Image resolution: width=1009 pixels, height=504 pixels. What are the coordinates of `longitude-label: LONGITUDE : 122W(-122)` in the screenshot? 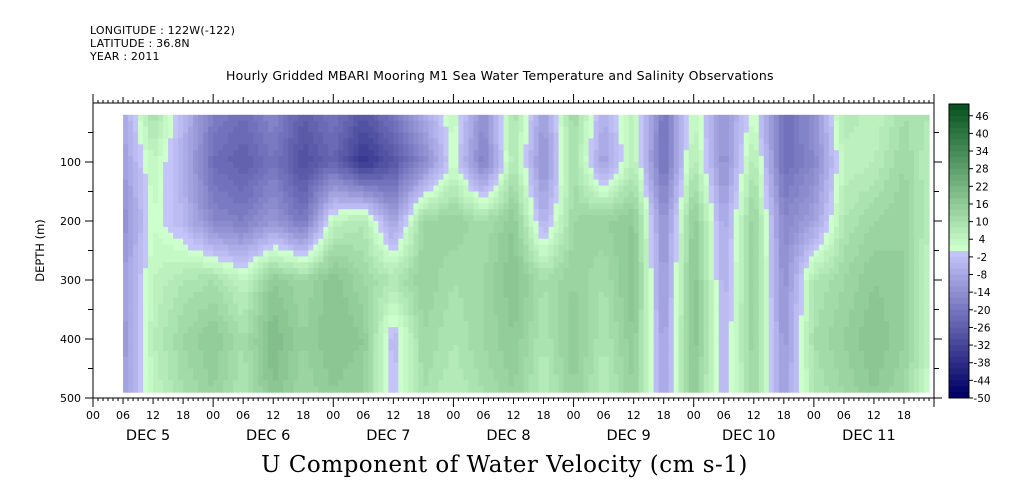 It's located at (163, 30).